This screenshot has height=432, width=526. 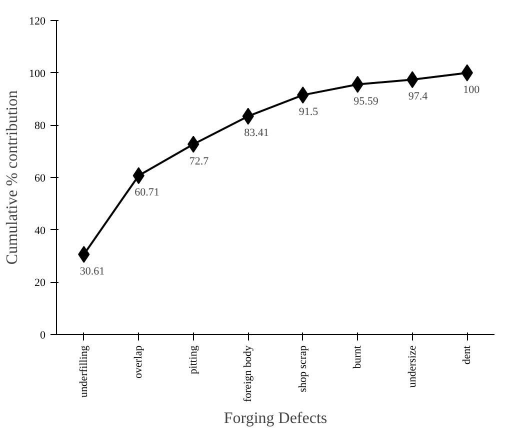 What do you see at coordinates (358, 357) in the screenshot?
I see `x-tick-label: burnt` at bounding box center [358, 357].